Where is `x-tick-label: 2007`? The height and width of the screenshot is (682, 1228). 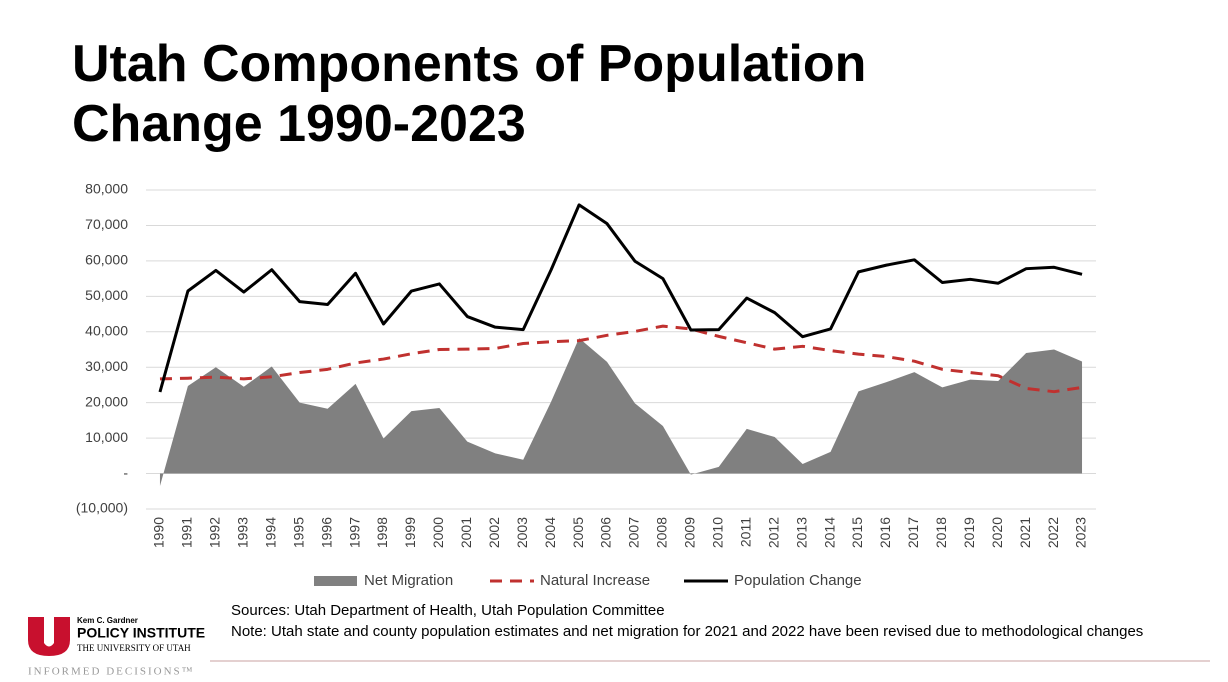 x-tick-label: 2007 is located at coordinates (634, 532).